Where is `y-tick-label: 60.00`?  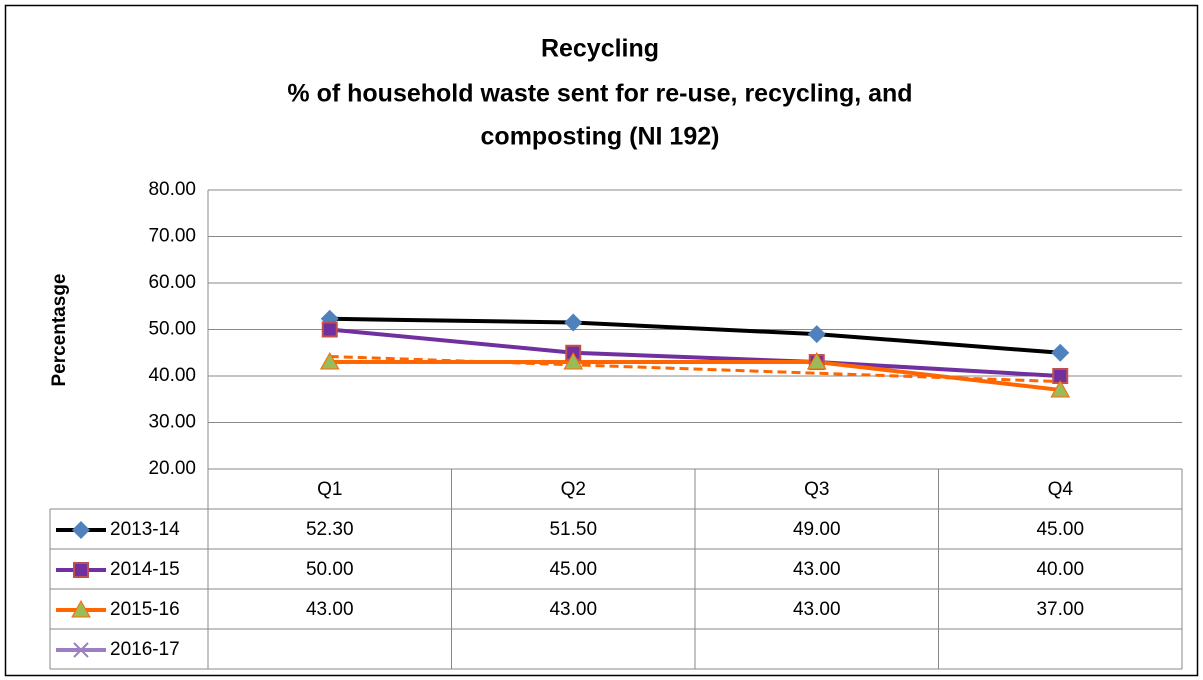
y-tick-label: 60.00 is located at coordinates (172, 282).